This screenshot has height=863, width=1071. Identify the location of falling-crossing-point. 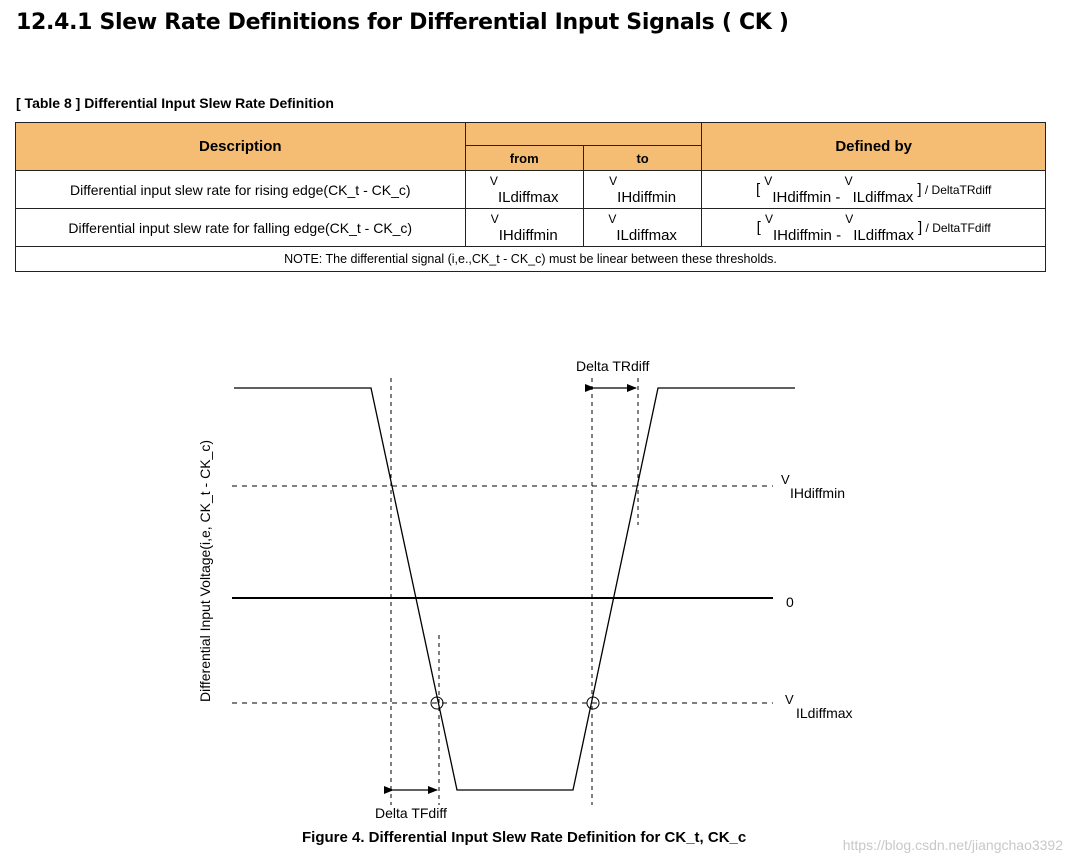
(437, 703).